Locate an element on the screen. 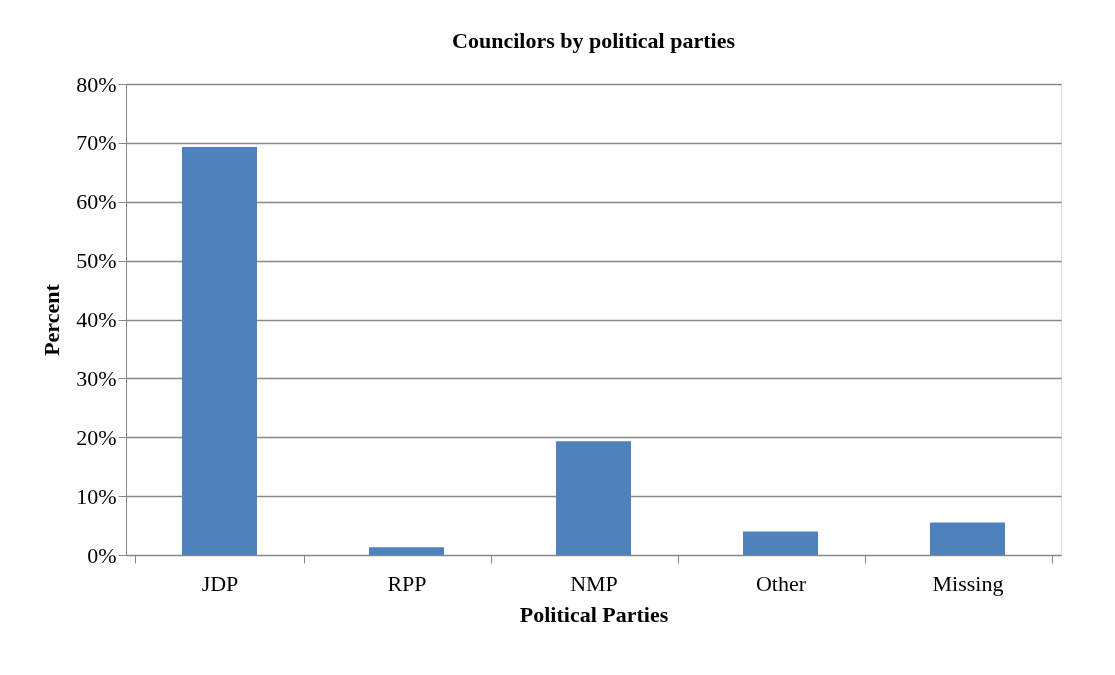 This screenshot has width=1115, height=675. y-axis-title: Percent is located at coordinates (52, 319).